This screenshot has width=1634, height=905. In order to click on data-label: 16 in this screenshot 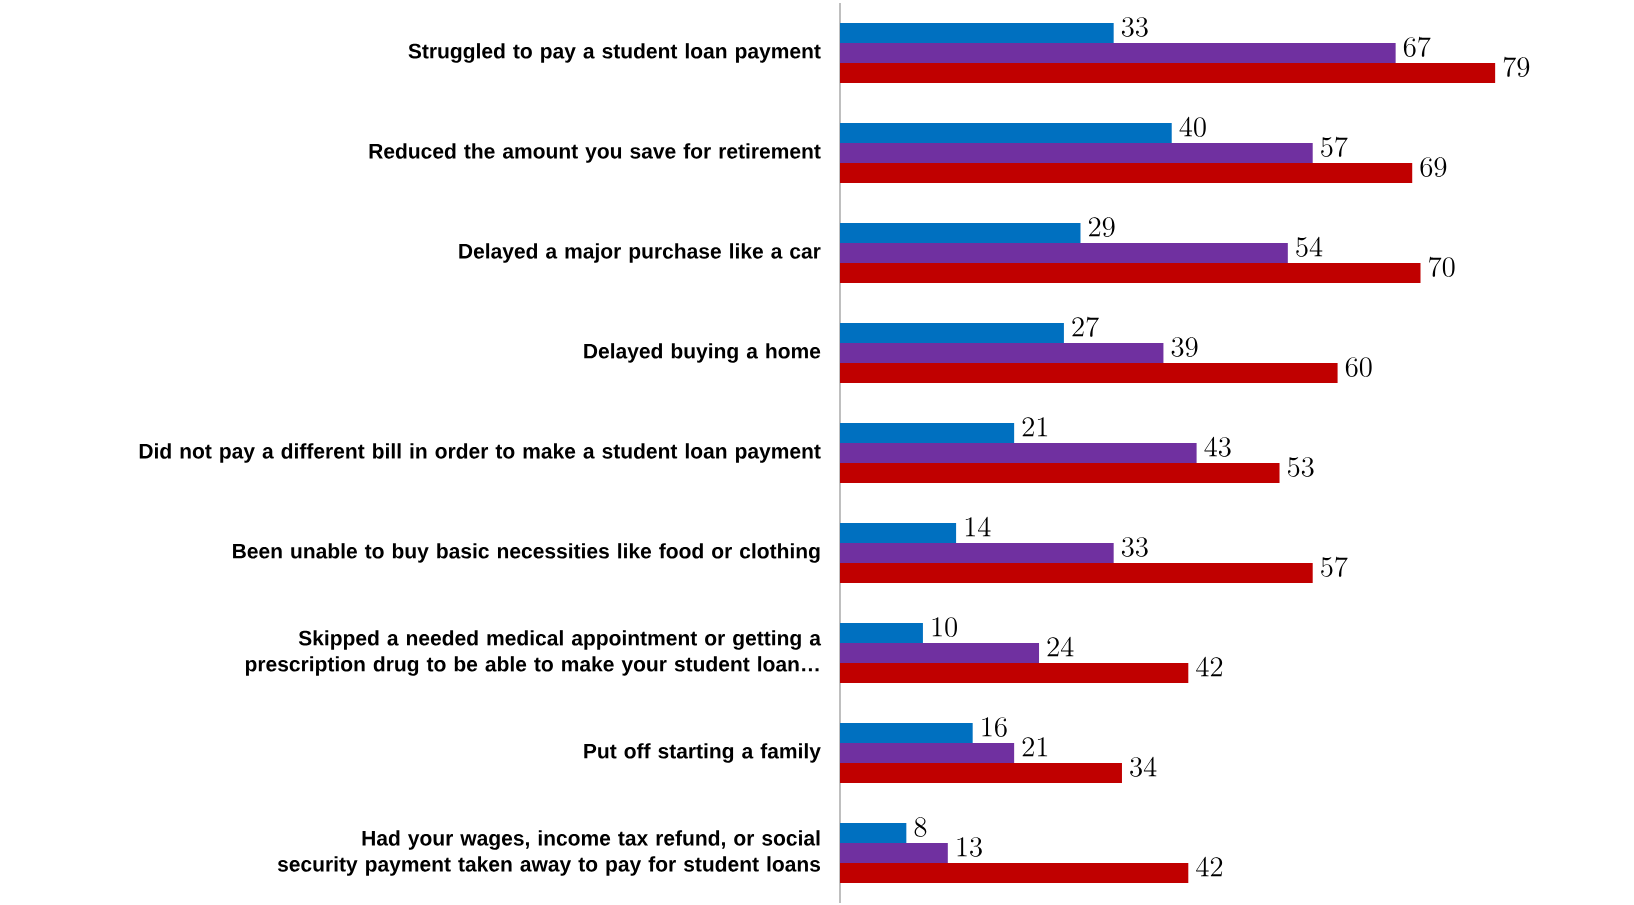, I will do `click(994, 727)`.